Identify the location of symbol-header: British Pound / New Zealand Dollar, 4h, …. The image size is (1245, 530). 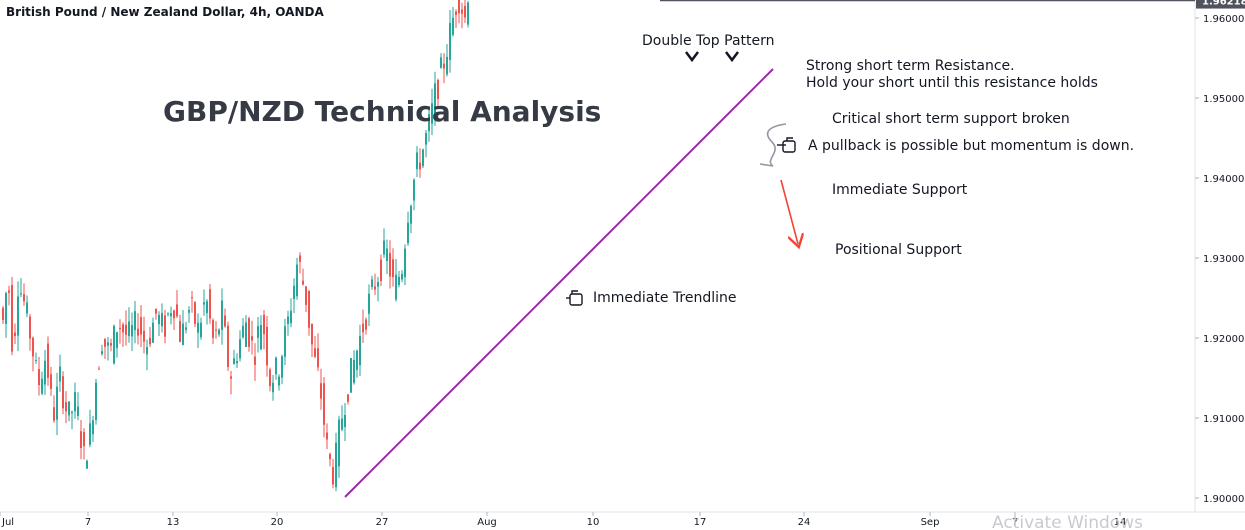
(165, 12).